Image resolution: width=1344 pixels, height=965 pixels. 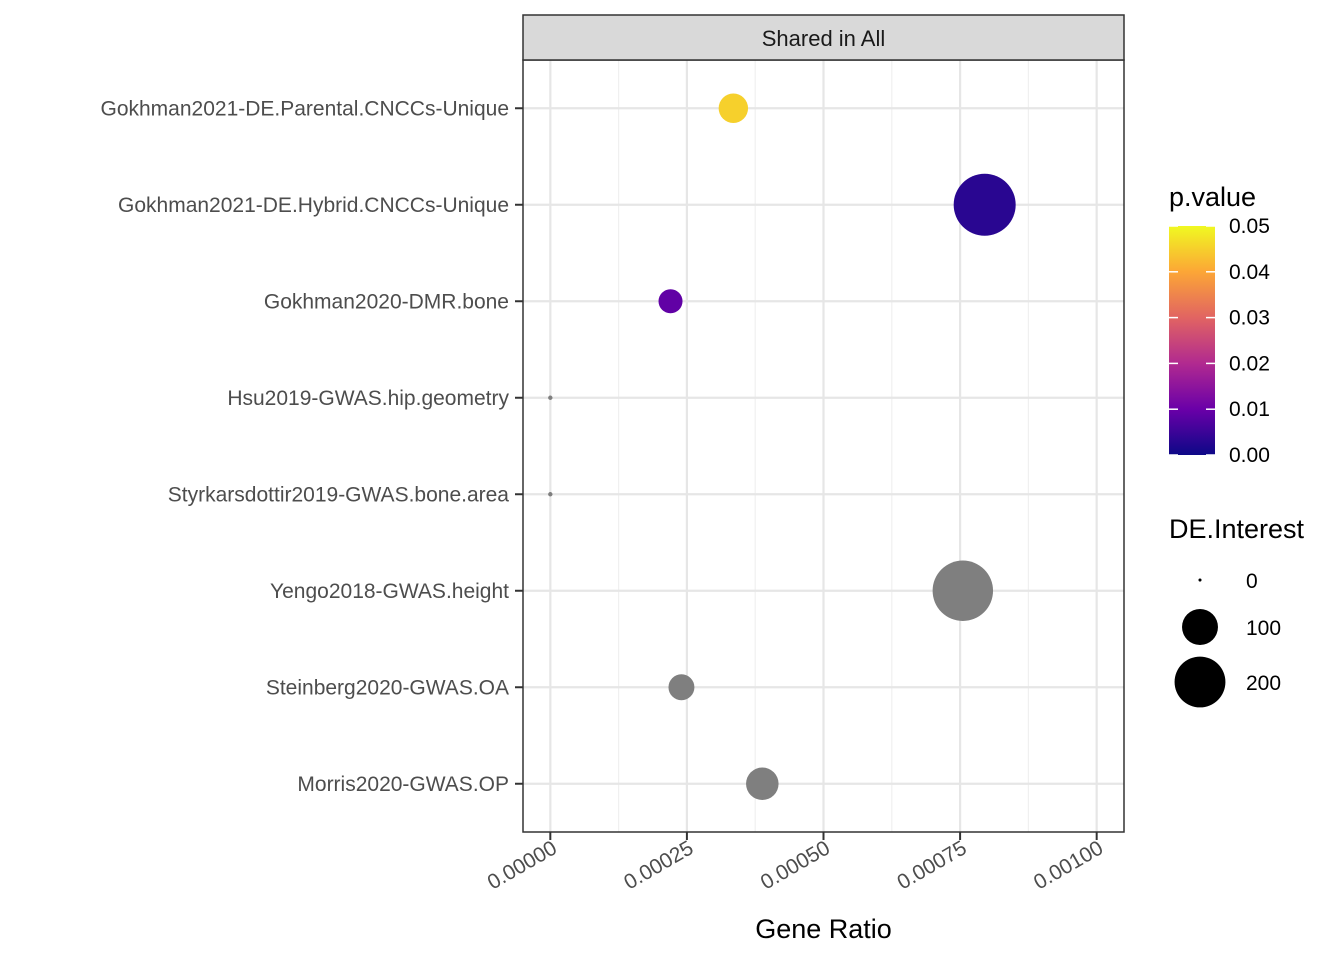 I want to click on color-legend-label: 0.03, so click(x=1249, y=318).